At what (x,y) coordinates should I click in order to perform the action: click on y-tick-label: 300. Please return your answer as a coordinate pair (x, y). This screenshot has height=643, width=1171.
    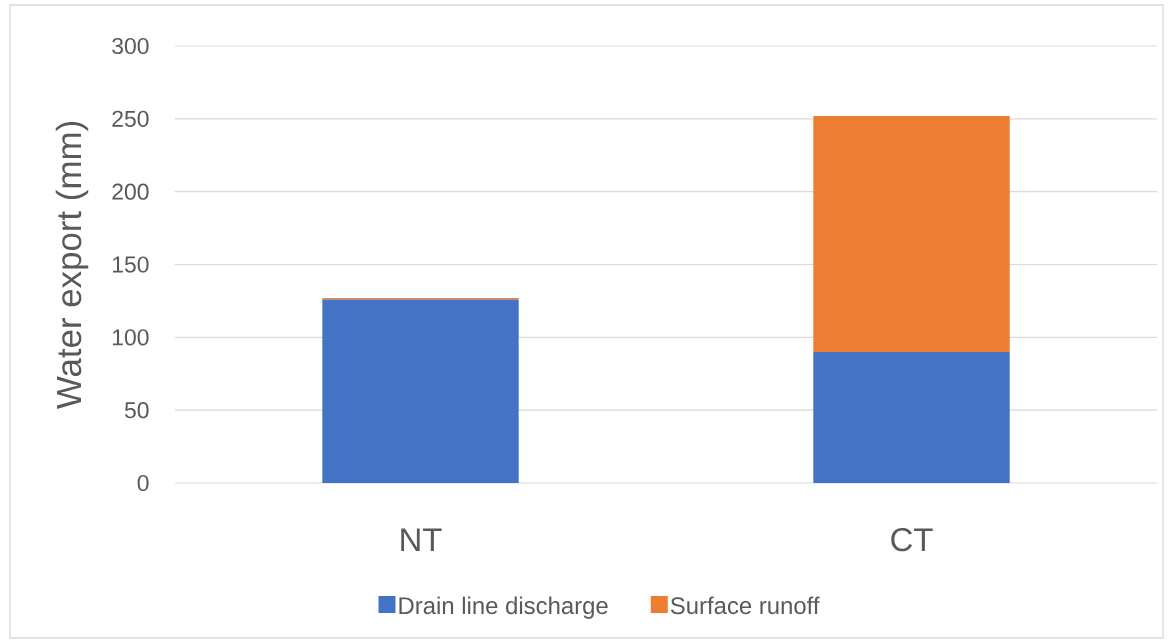
    Looking at the image, I should click on (130, 46).